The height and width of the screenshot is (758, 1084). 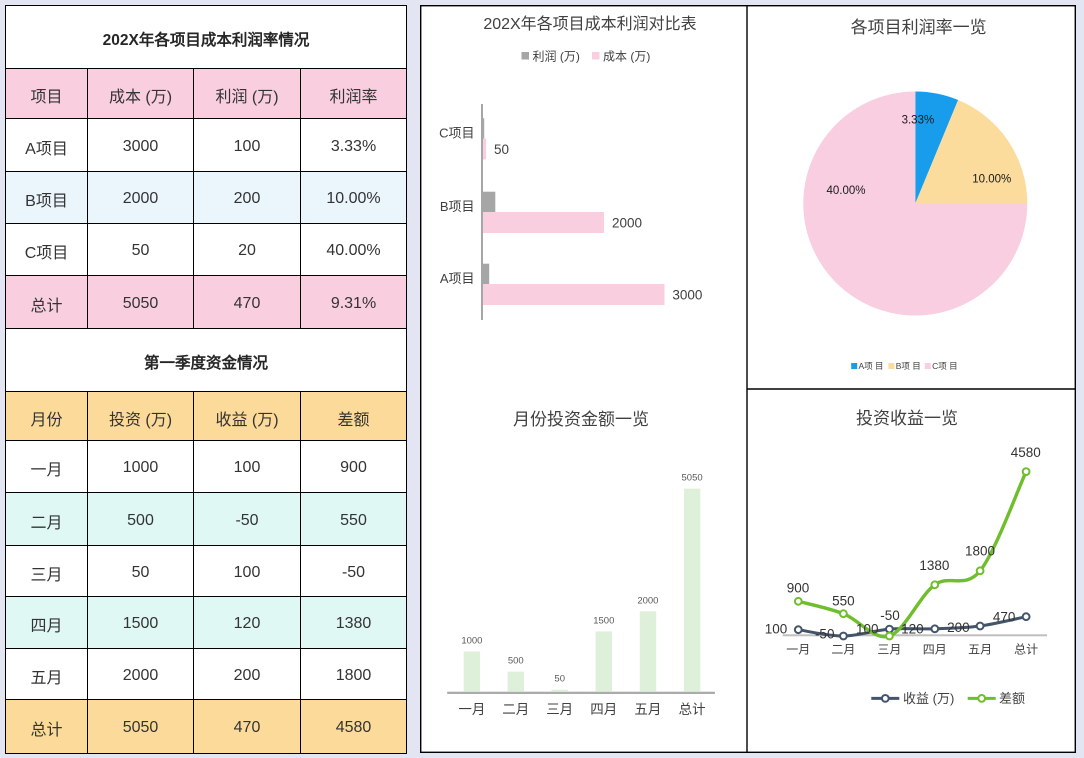 I want to click on svg-text: 月份投资金额一览, so click(x=581, y=419).